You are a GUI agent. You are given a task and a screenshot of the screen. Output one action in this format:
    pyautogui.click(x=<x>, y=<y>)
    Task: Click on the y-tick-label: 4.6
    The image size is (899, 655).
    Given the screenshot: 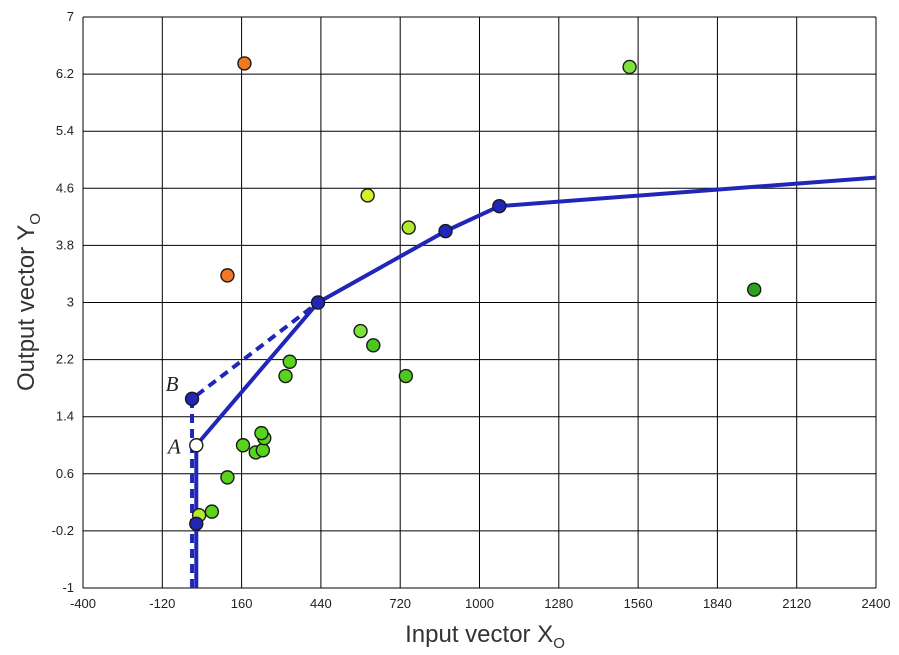 What is the action you would take?
    pyautogui.click(x=65, y=187)
    